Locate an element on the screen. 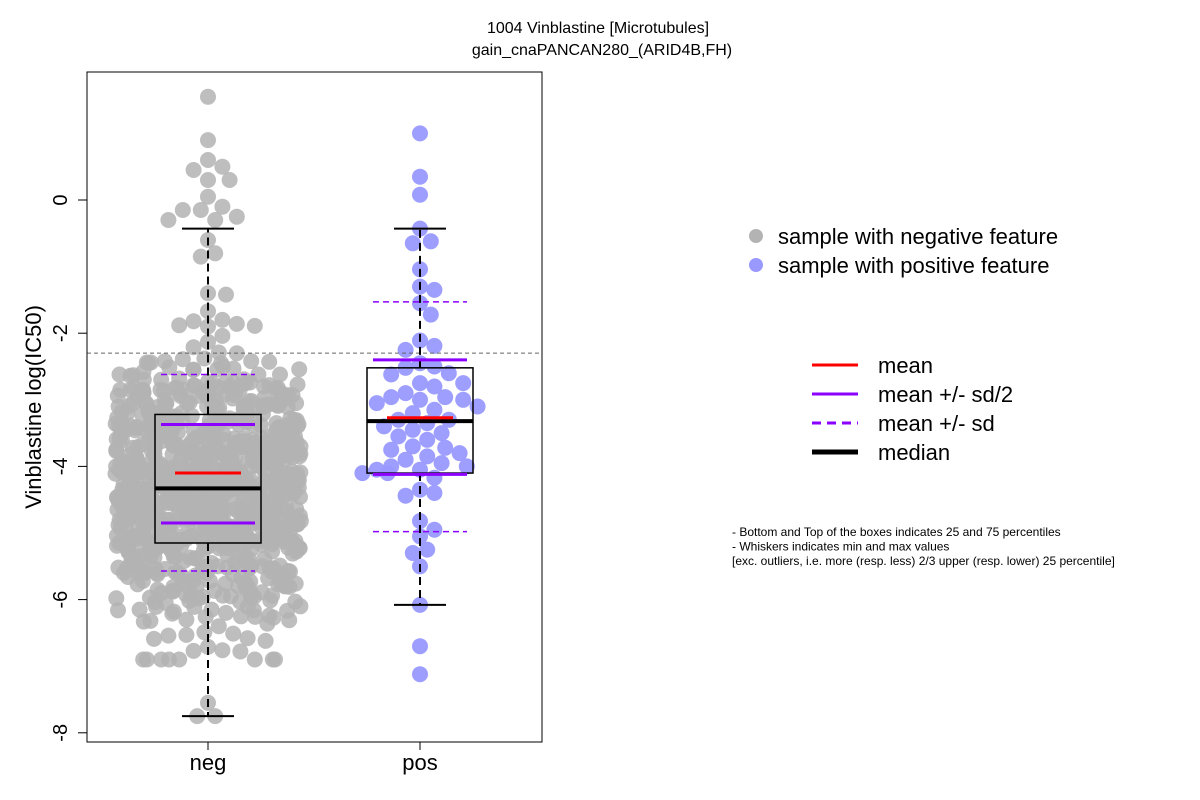 The height and width of the screenshot is (800, 1200). legend-point-label: sample with positive feature is located at coordinates (913, 265).